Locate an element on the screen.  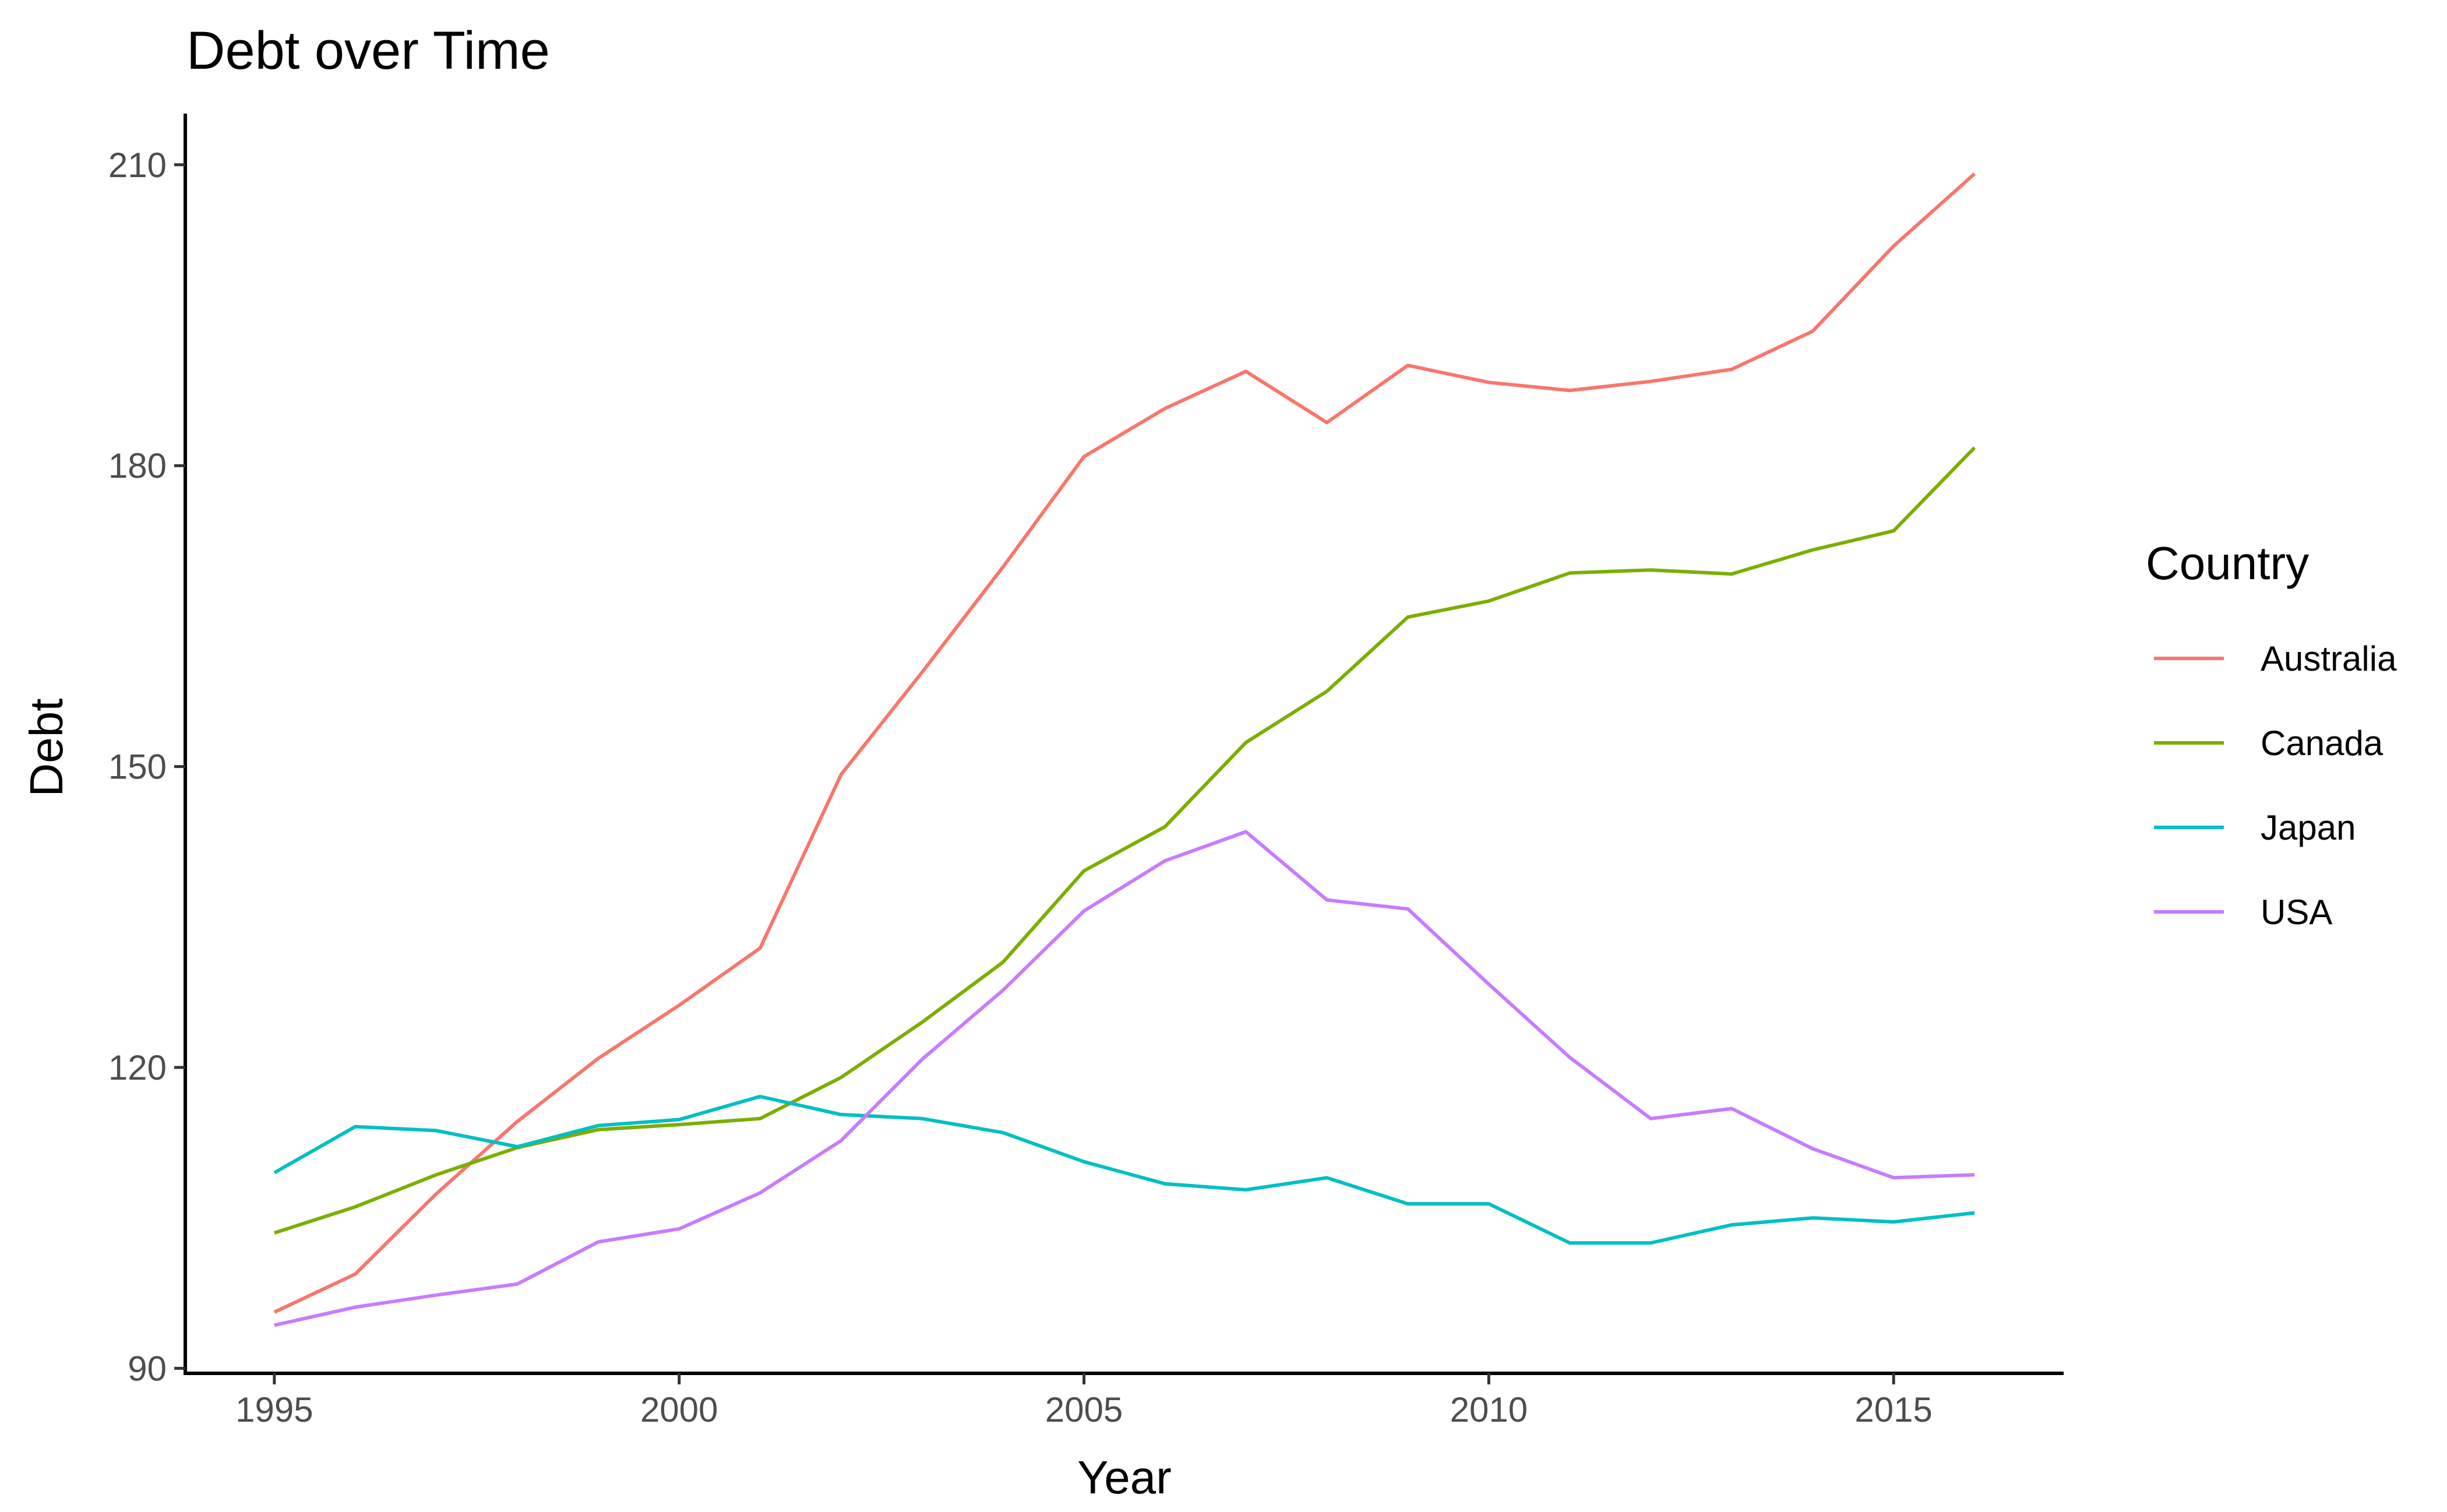
legend-label-canada: Canada is located at coordinates (2322, 743).